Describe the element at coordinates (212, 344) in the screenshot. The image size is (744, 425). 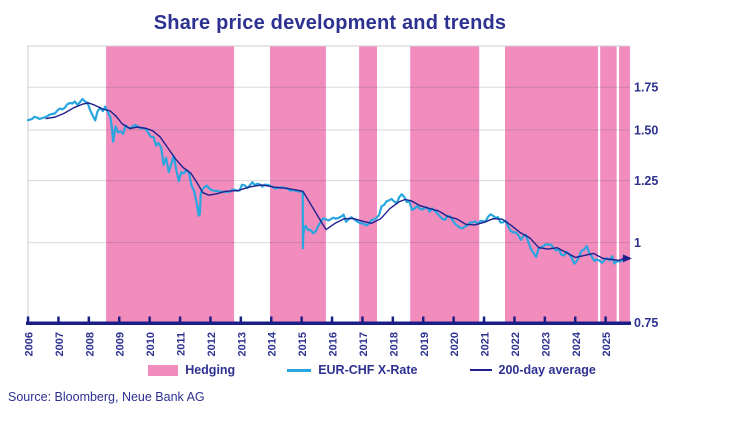
I see `svg-text: 2012` at that location.